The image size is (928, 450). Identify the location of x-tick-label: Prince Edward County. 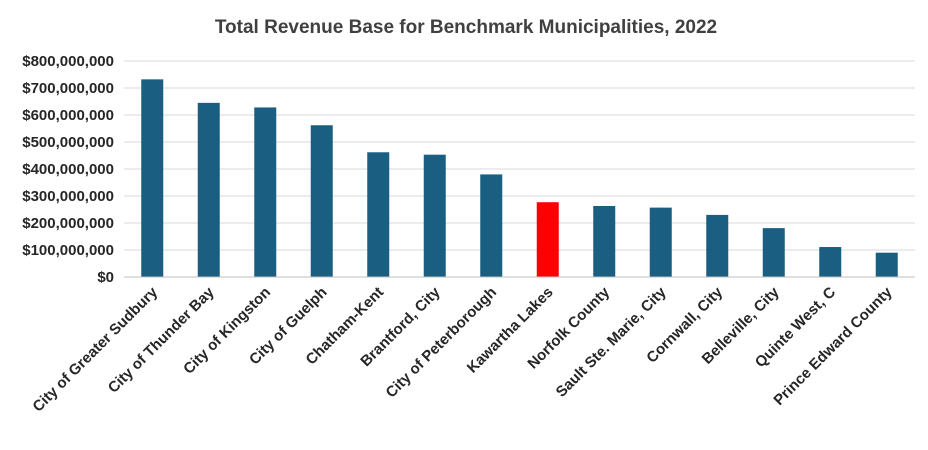
(833, 346).